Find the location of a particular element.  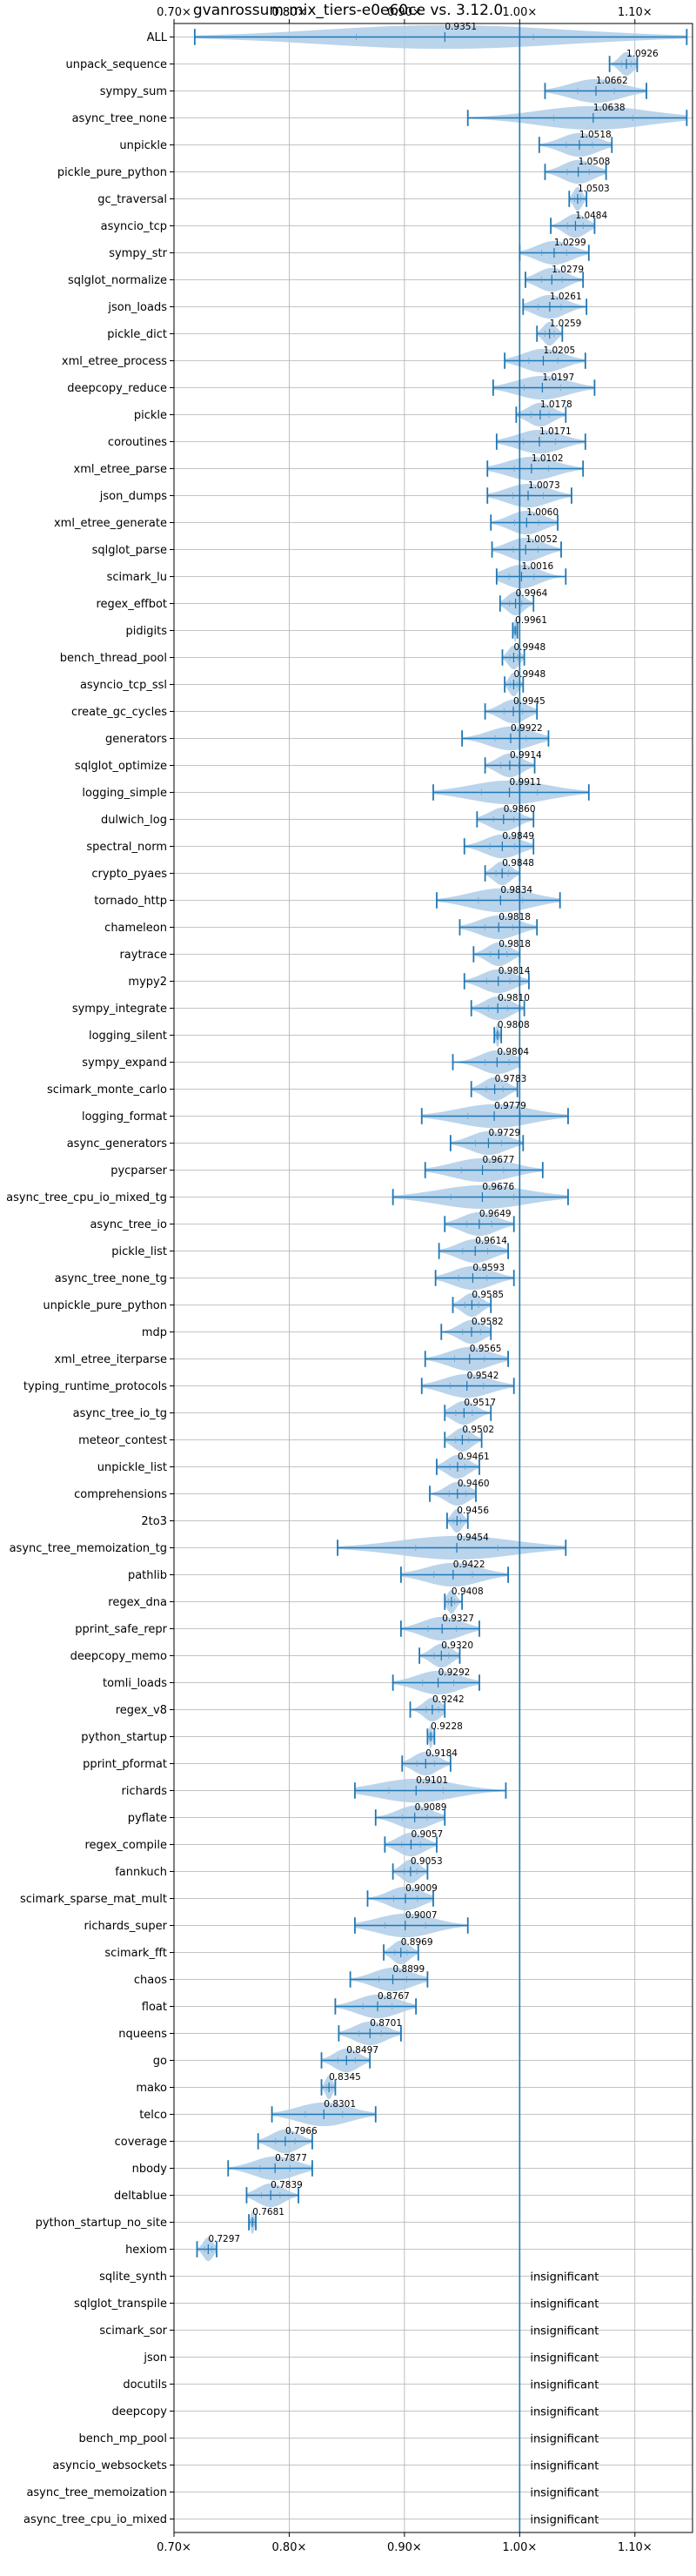

y-category-label: pickle_dict is located at coordinates (137, 334).